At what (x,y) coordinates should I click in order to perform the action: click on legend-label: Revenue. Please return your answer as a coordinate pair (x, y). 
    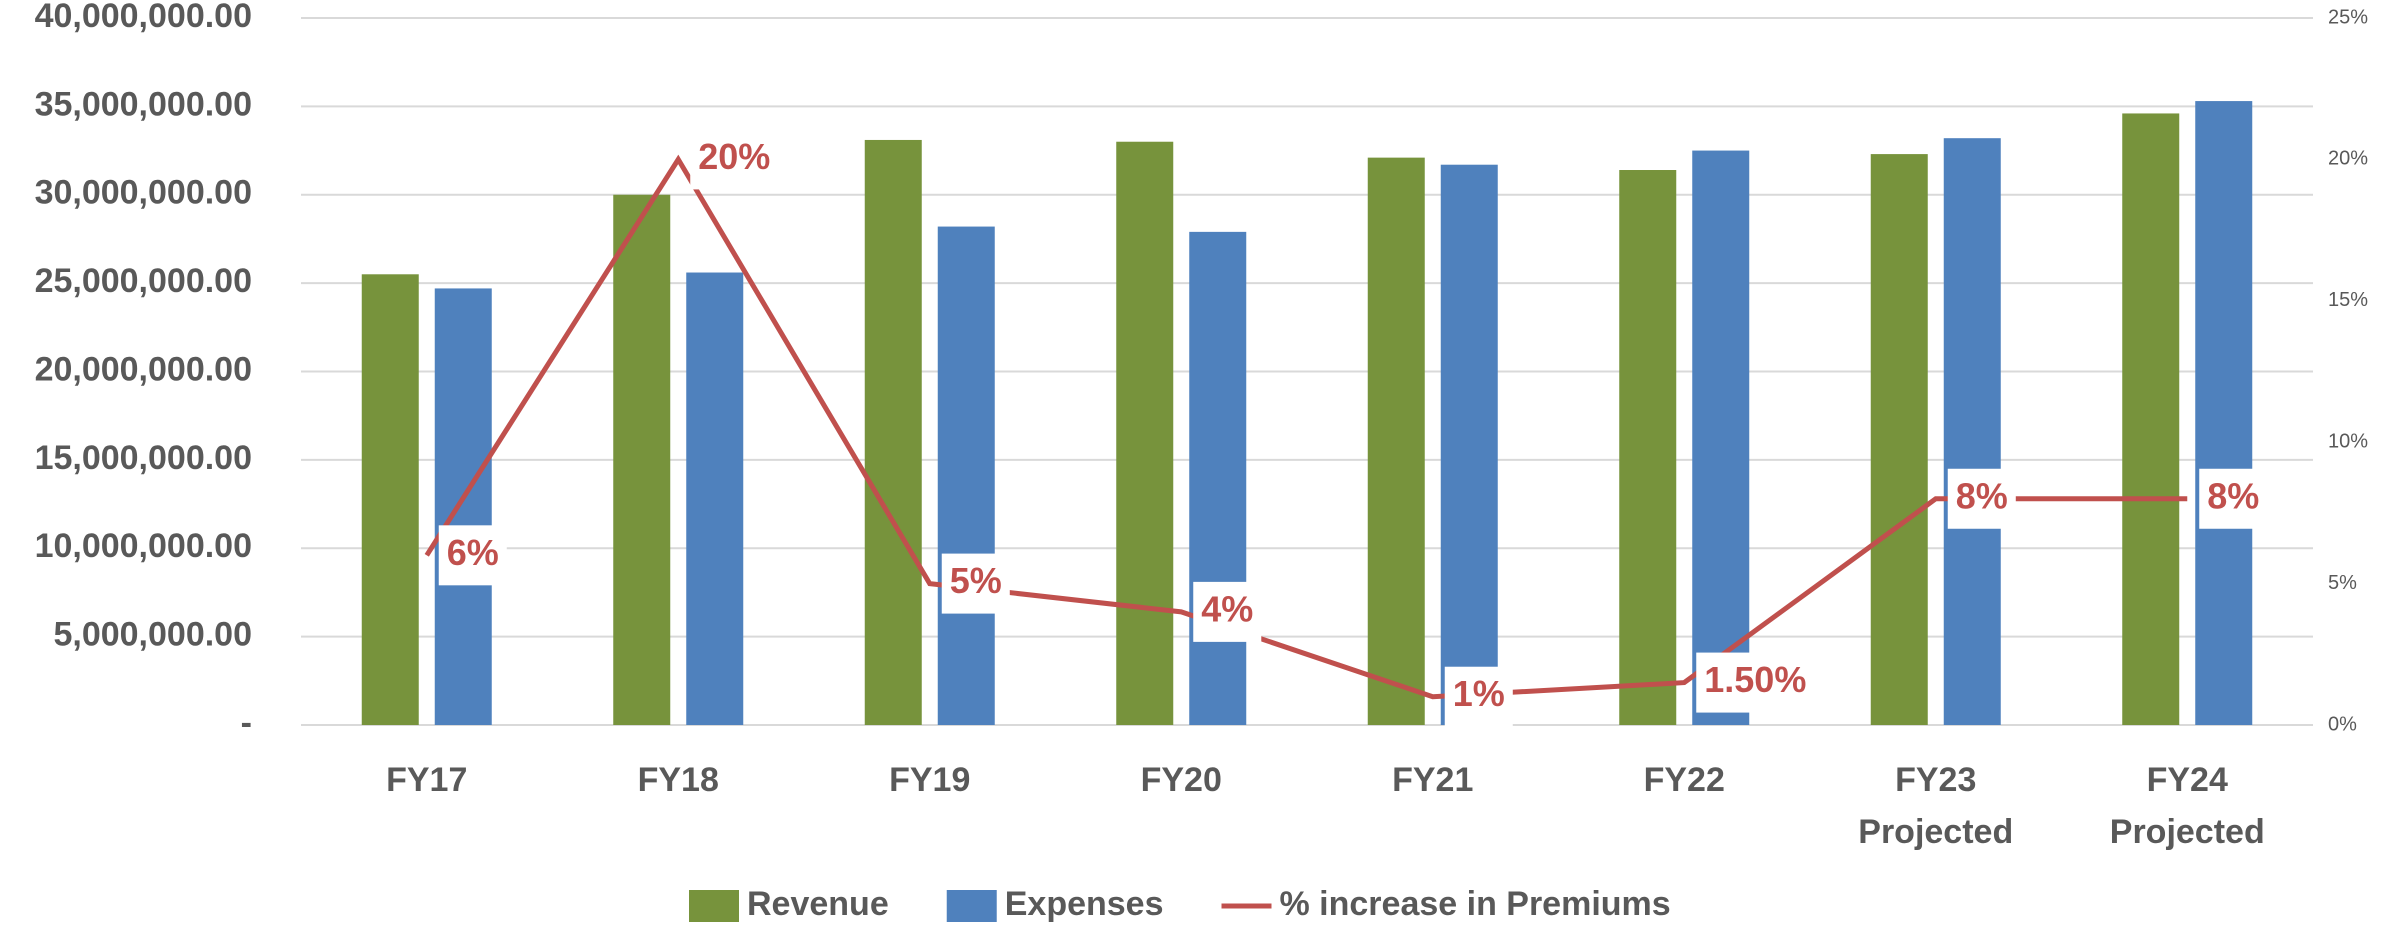
    Looking at the image, I should click on (818, 904).